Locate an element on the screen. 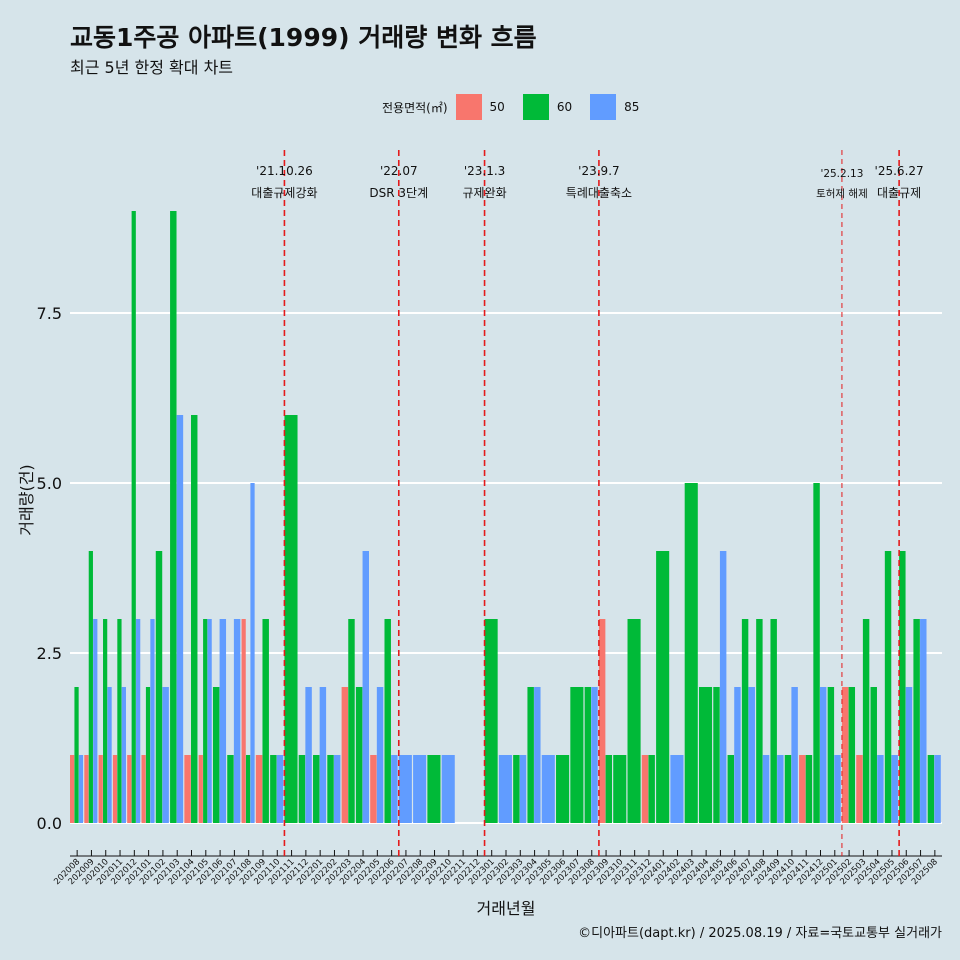  event-date: '25.6.27 is located at coordinates (899, 171).